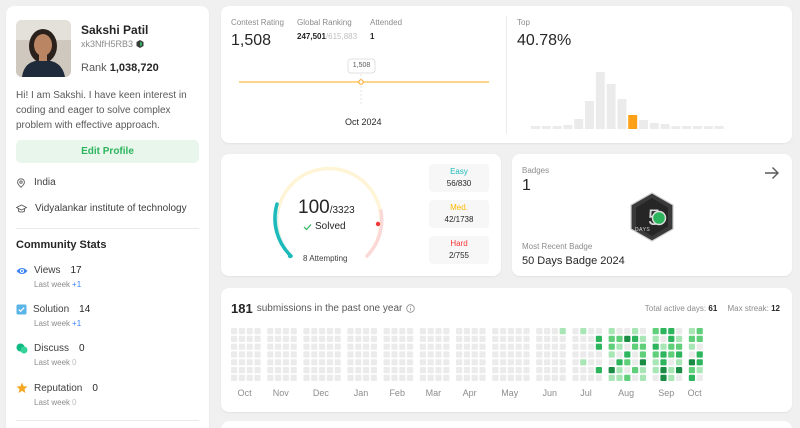 The height and width of the screenshot is (428, 800). Describe the element at coordinates (633, 122) in the screenshot. I see `histogram-bar-current` at that location.